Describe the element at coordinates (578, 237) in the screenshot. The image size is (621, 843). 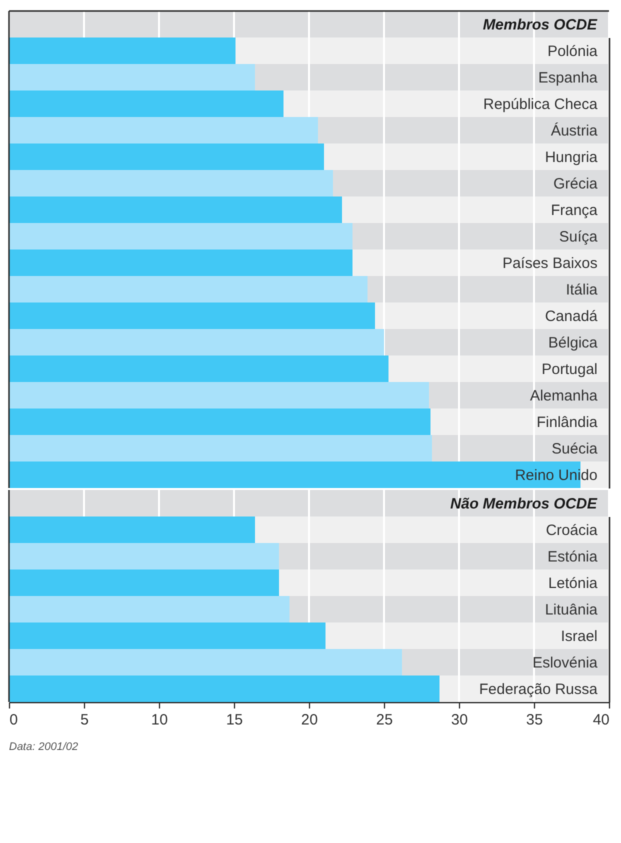
I see `y-tick-label: Suíça` at that location.